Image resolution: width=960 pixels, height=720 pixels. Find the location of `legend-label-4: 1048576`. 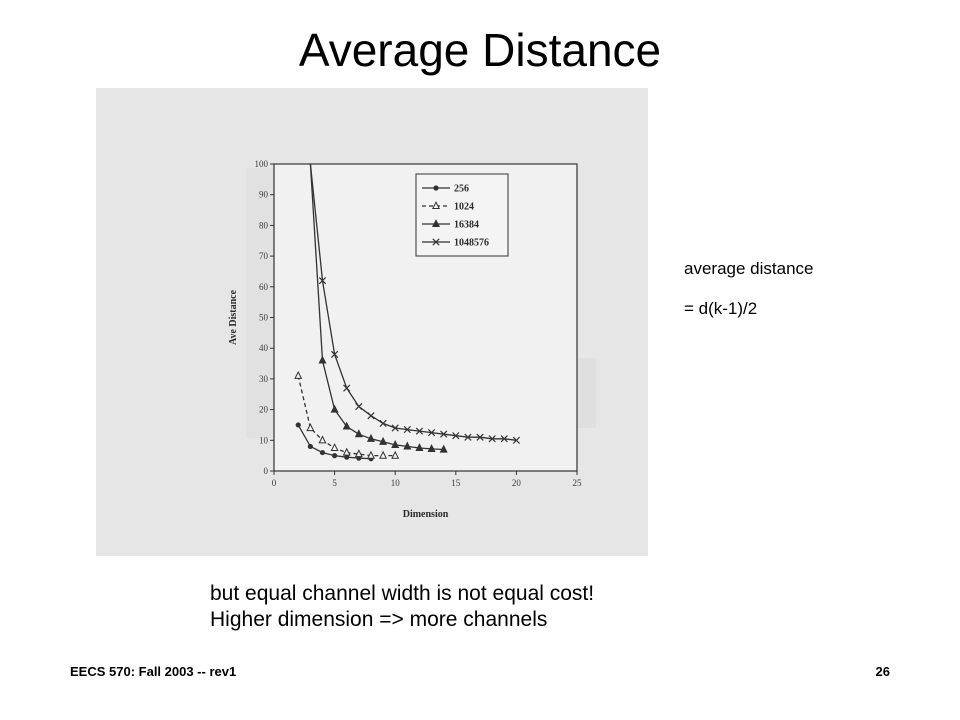

legend-label-4: 1048576 is located at coordinates (471, 243).